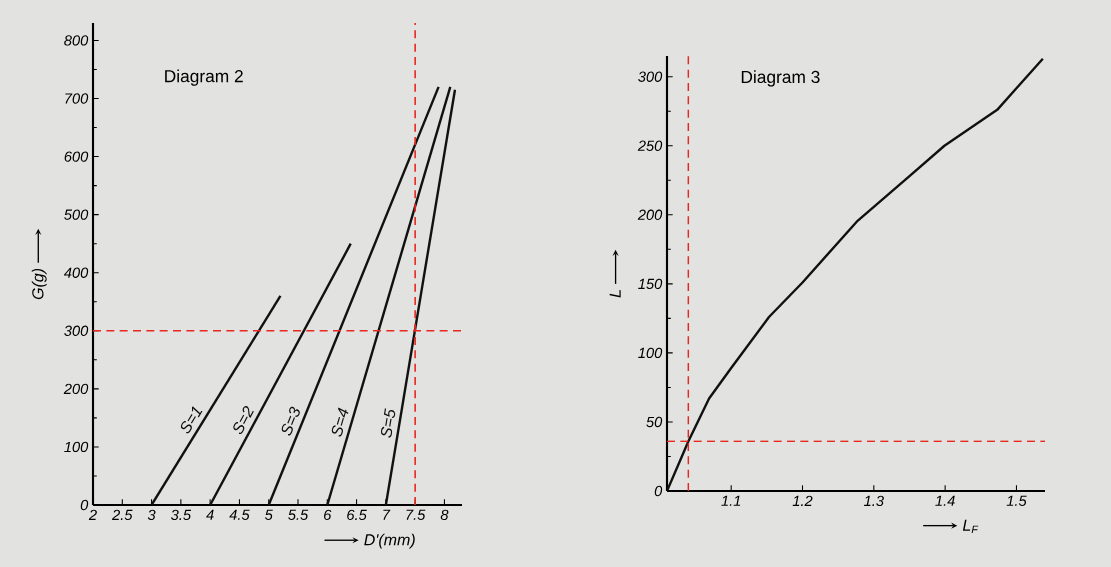  Describe the element at coordinates (874, 501) in the screenshot. I see `x-tick-label: 1.3` at that location.